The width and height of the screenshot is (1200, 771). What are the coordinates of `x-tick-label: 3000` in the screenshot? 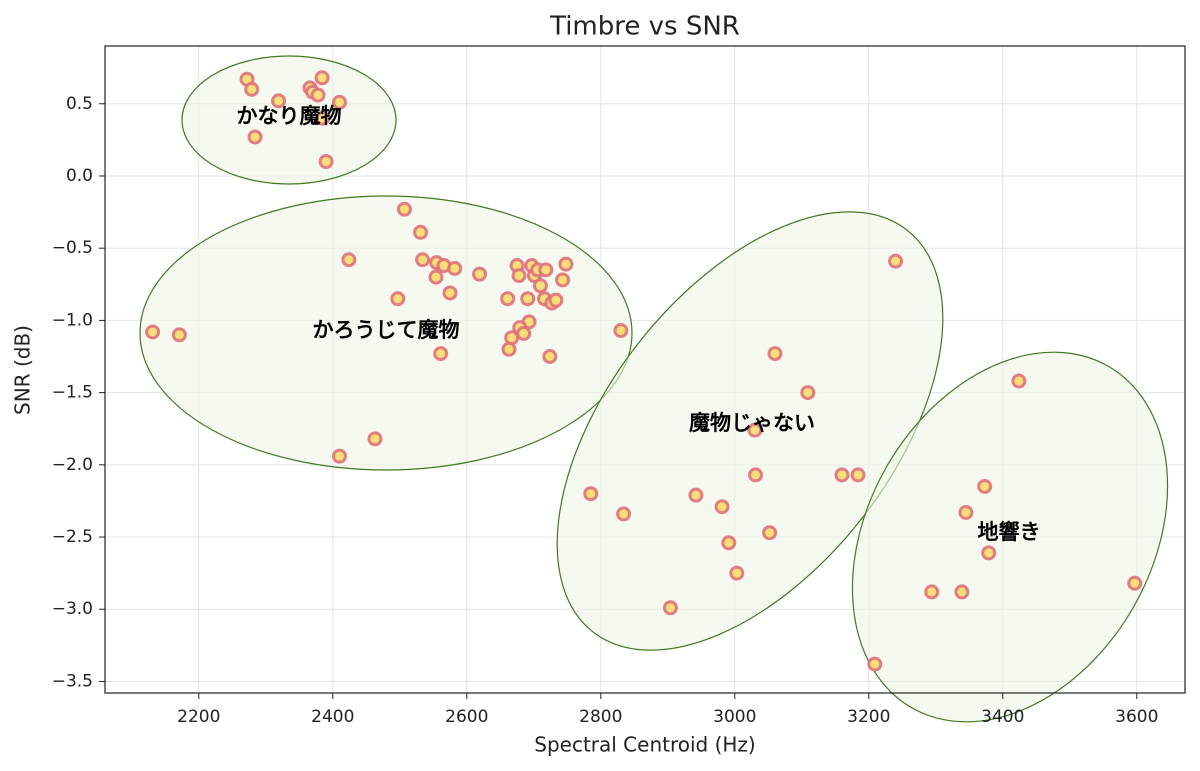 It's located at (734, 717).